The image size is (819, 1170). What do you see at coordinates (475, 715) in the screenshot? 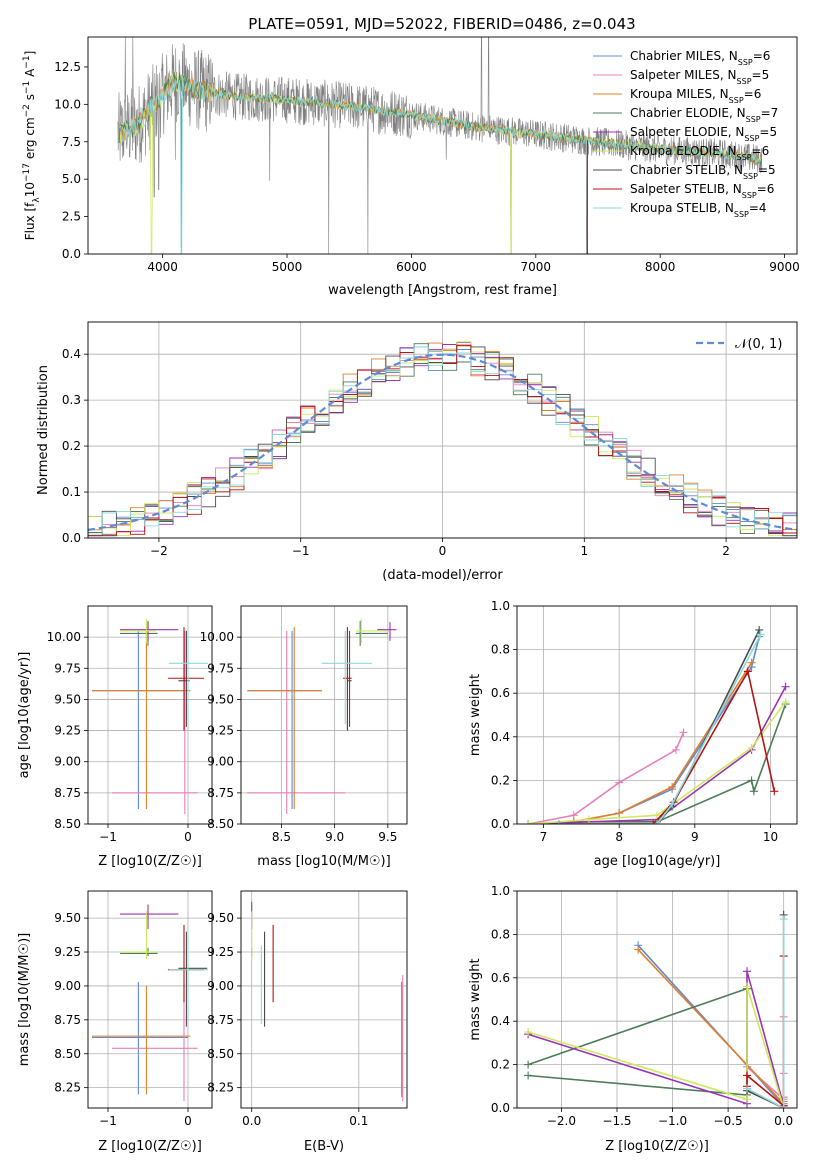
I see `y-axis-label: mass weight` at bounding box center [475, 715].